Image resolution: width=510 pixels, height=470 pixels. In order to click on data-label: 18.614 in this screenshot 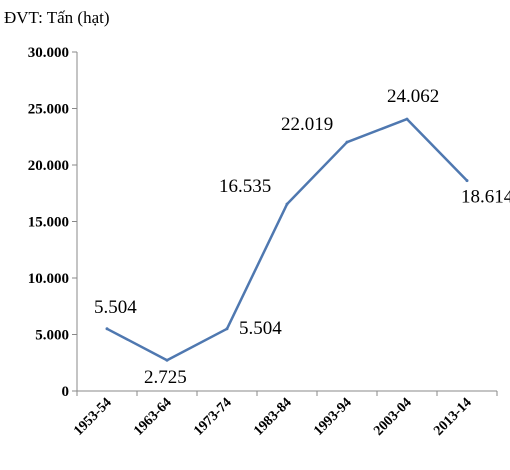, I will do `click(485, 197)`.